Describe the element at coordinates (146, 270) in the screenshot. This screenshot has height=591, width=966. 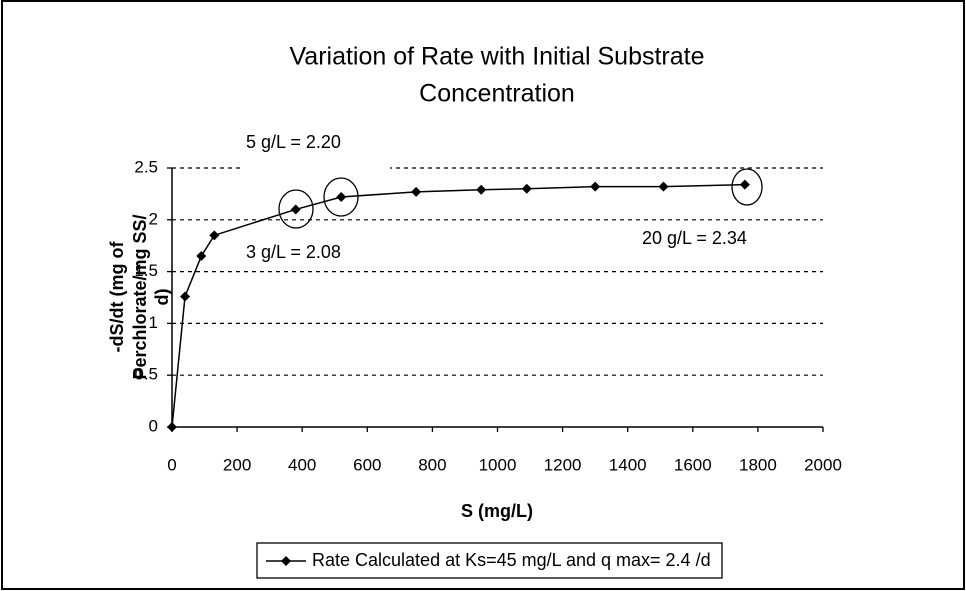
I see `y-tick-label: 1.5` at that location.